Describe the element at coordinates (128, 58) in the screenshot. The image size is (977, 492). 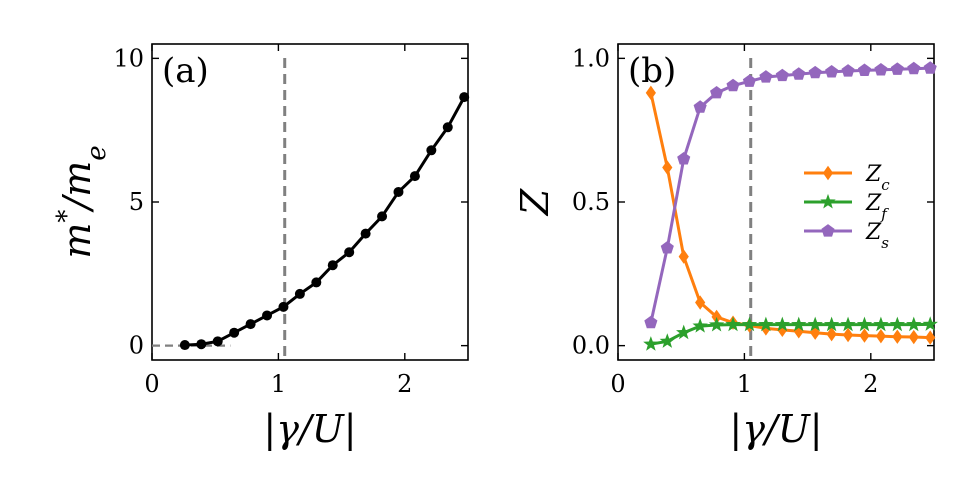
I see `y-tick-label: 10` at that location.